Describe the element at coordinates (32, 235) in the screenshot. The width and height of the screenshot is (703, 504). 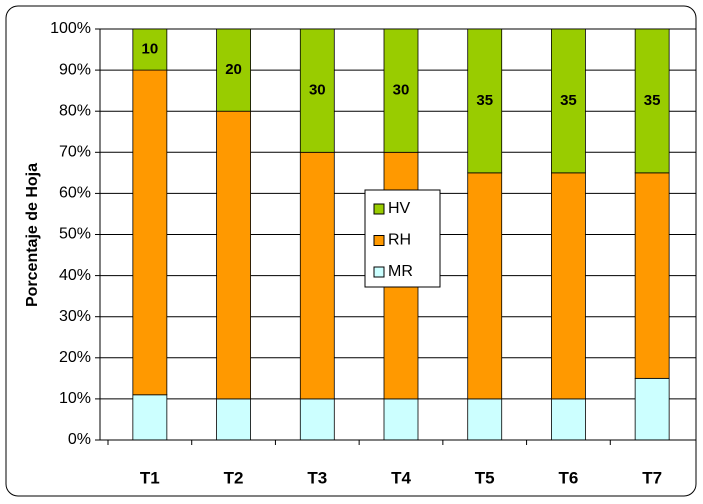
I see `y-axis-label: Porcentaje de Hoja` at that location.